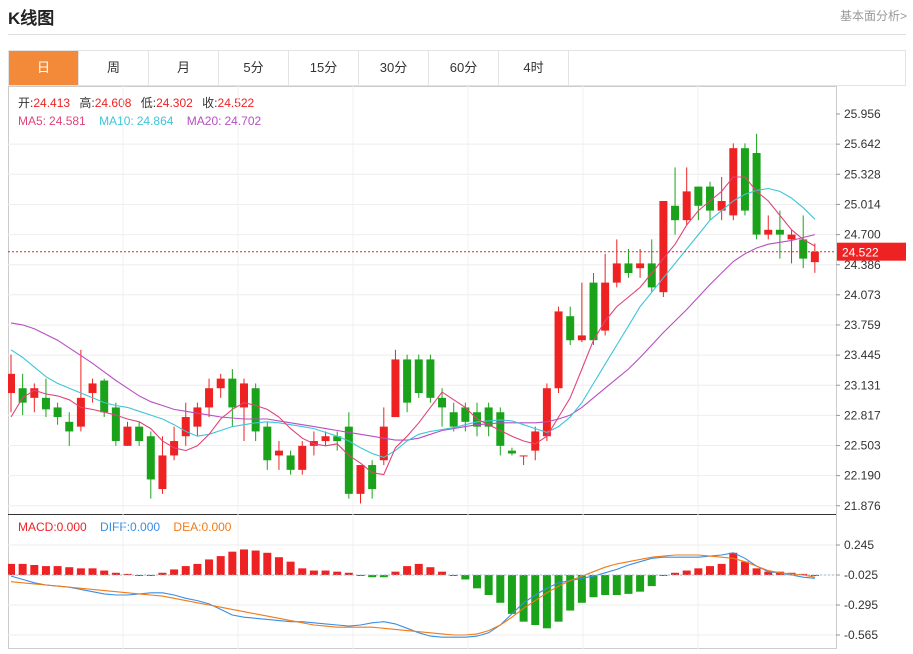 The width and height of the screenshot is (913, 654). Describe the element at coordinates (140, 121) in the screenshot. I see `ma-info: MA5: 24.581 MA10: 24.864 MA20: 24.702` at that location.